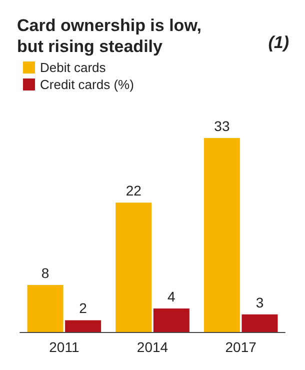  Describe the element at coordinates (87, 84) in the screenshot. I see `legend-label: Credit cards (%)` at that location.